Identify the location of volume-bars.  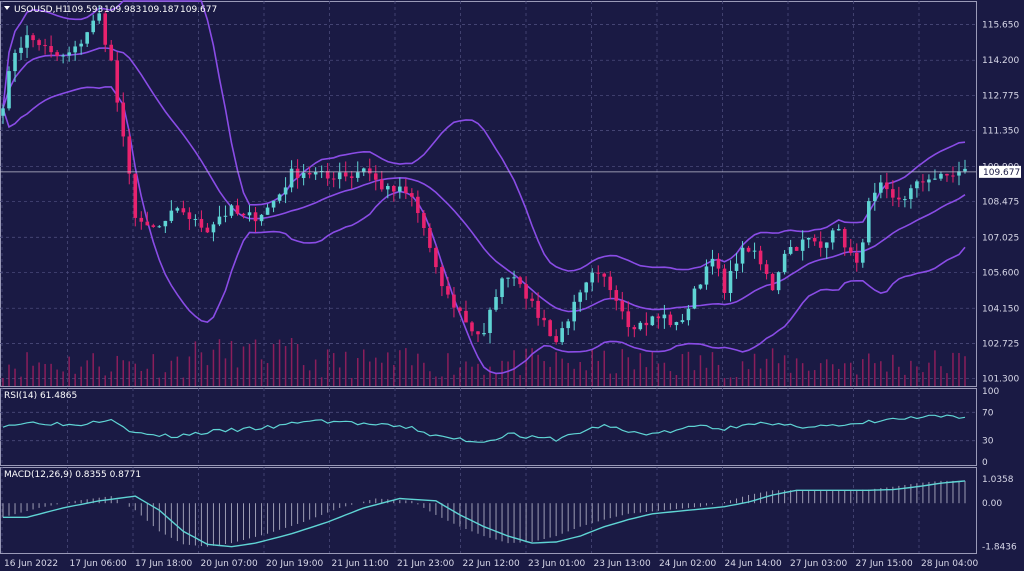
(484, 362).